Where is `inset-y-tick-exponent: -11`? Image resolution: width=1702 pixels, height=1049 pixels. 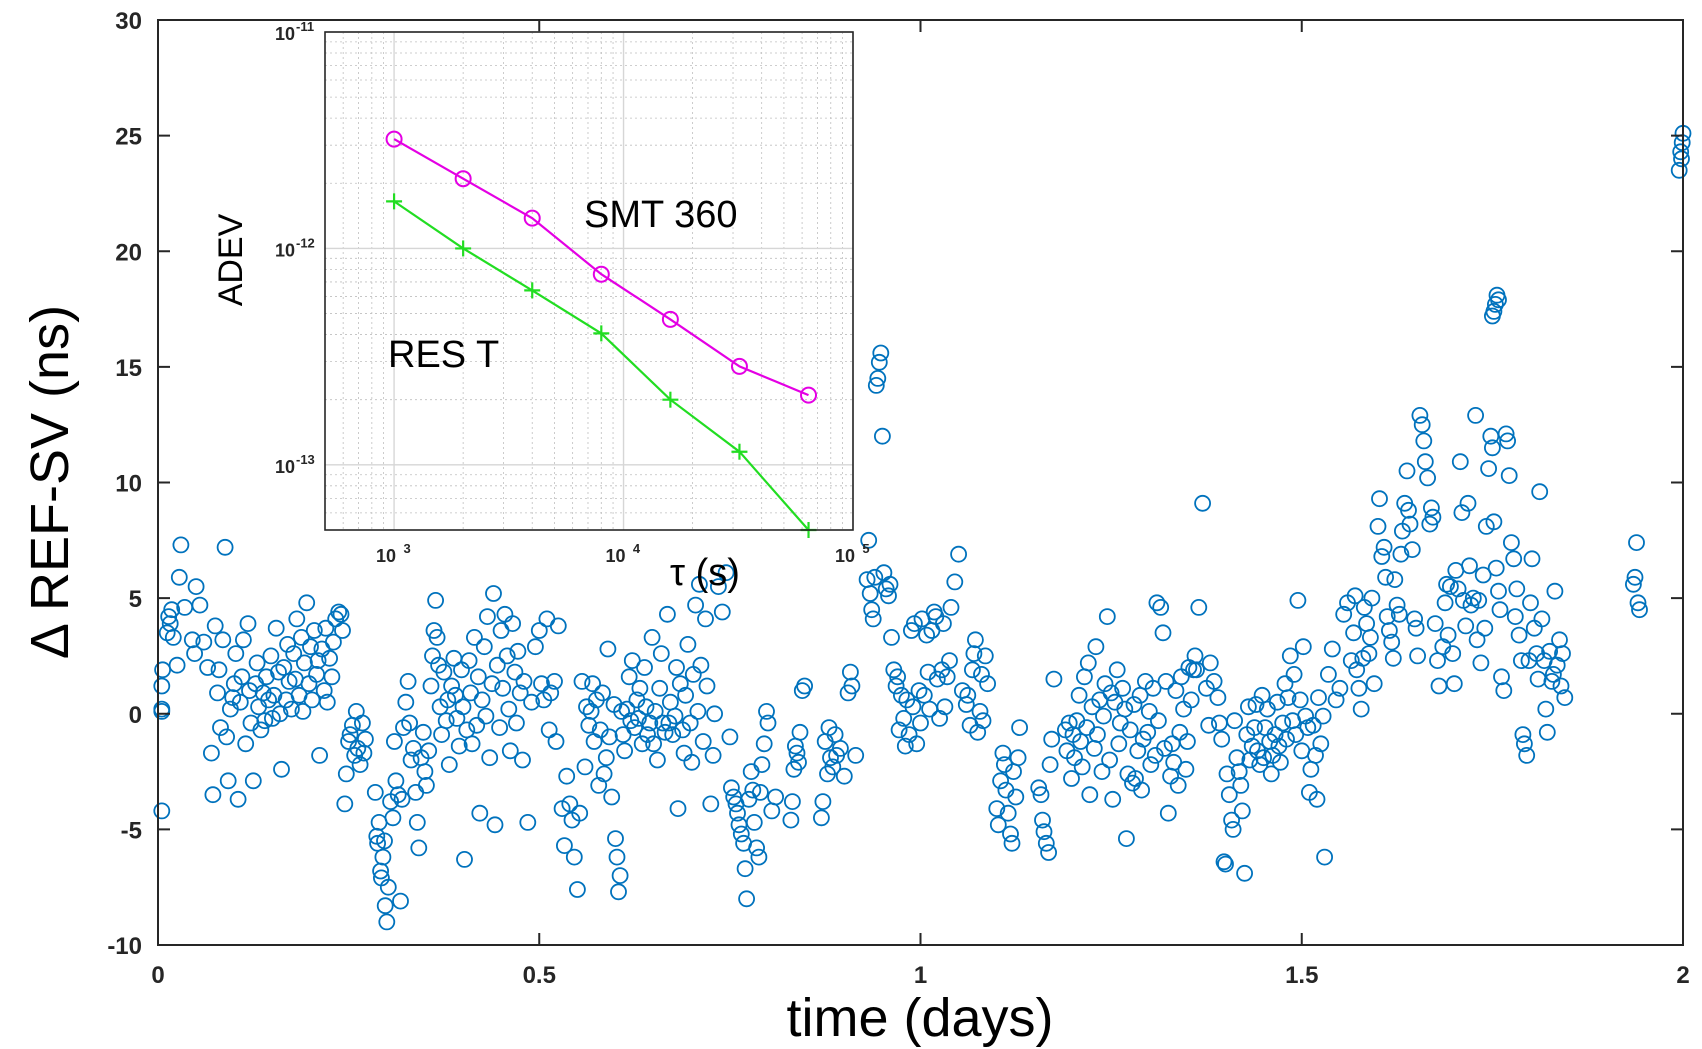
inset-y-tick-exponent: -11 is located at coordinates (305, 26).